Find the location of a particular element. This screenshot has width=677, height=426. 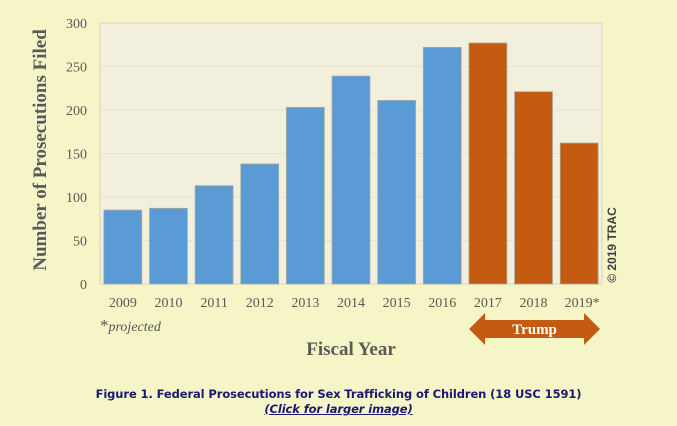

bar-2019 is located at coordinates (579, 213).